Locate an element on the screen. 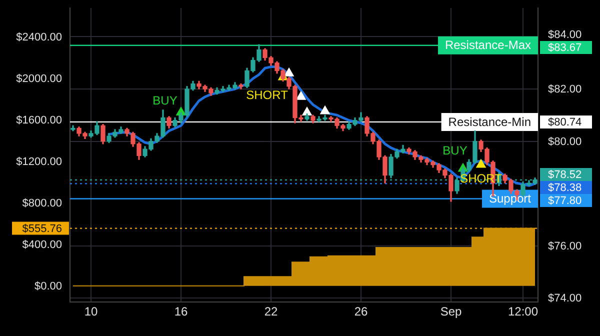 The image size is (600, 336). x-tick-label: Sep is located at coordinates (451, 311).